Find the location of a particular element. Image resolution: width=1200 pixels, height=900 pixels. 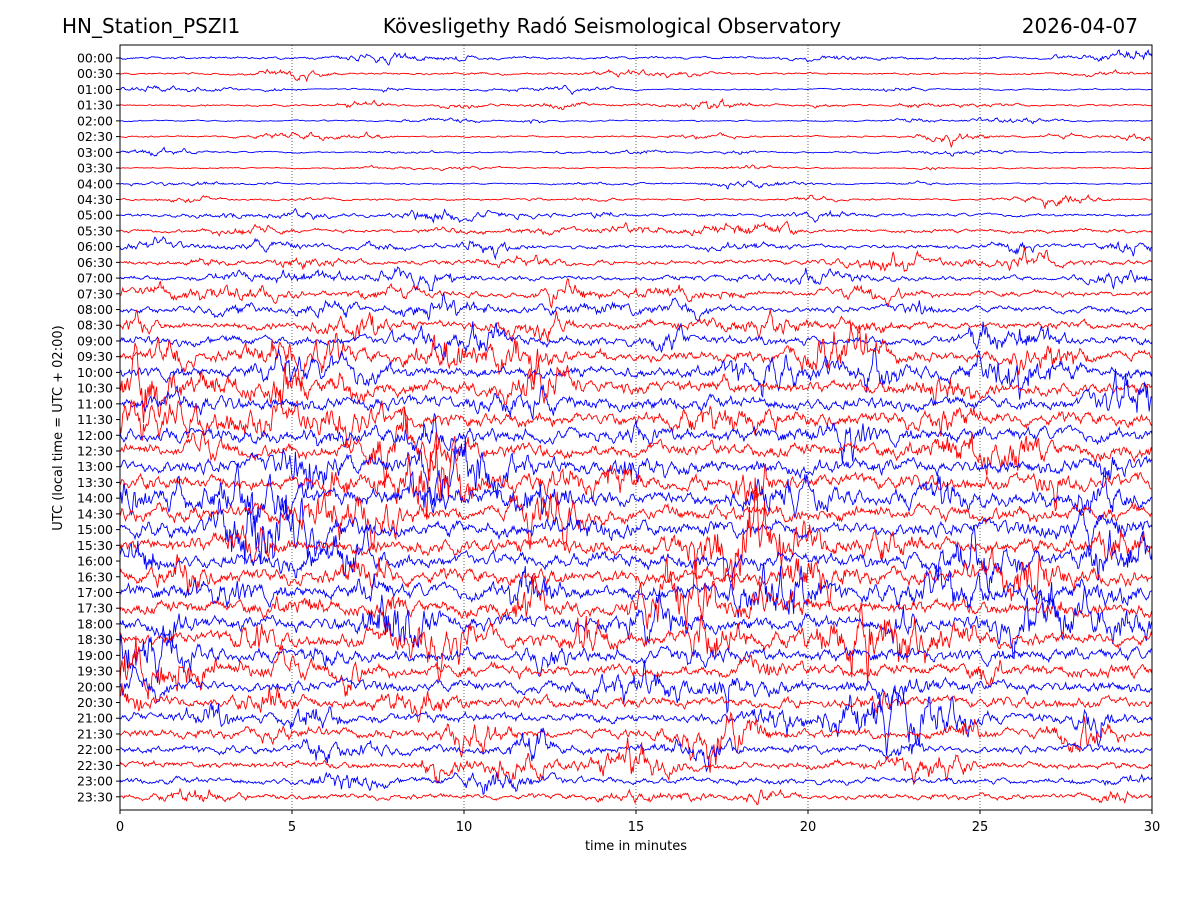

y-tick-label: 18:00 is located at coordinates (95, 623).